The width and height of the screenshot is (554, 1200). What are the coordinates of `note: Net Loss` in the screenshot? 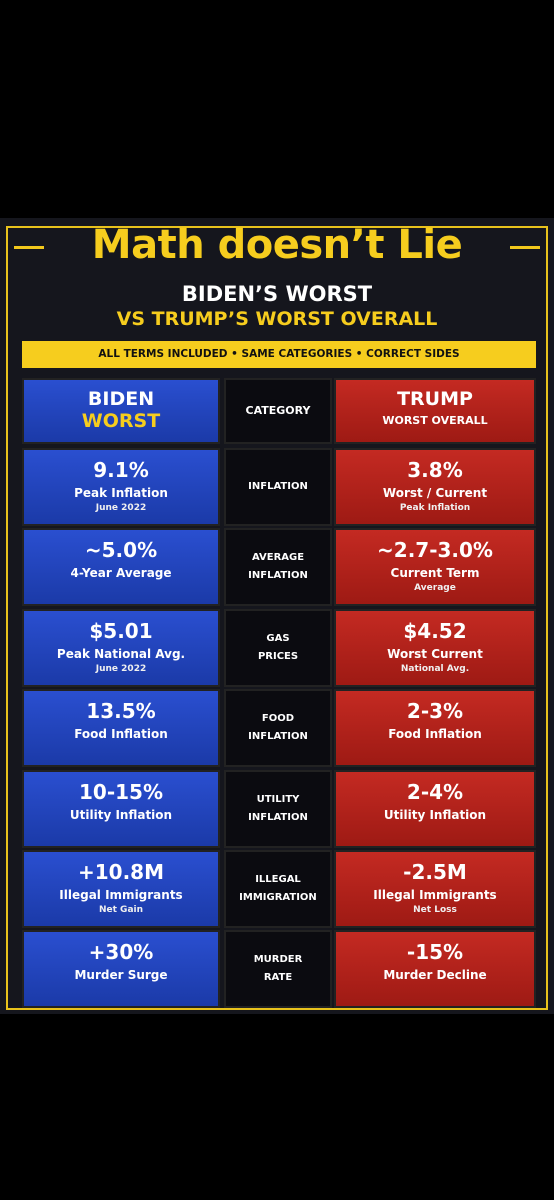 It's located at (435, 910).